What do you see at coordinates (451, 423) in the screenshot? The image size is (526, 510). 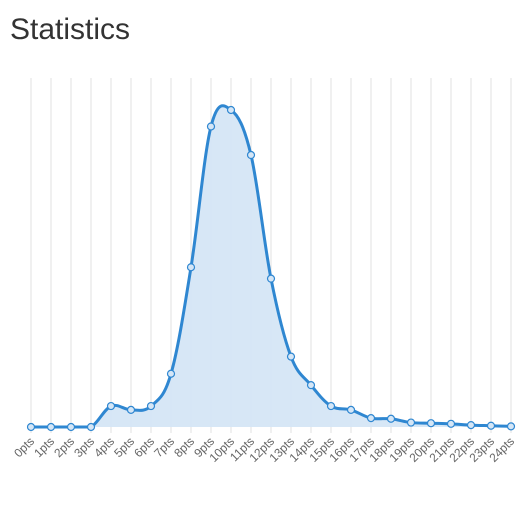 I see `data-point-21pts` at bounding box center [451, 423].